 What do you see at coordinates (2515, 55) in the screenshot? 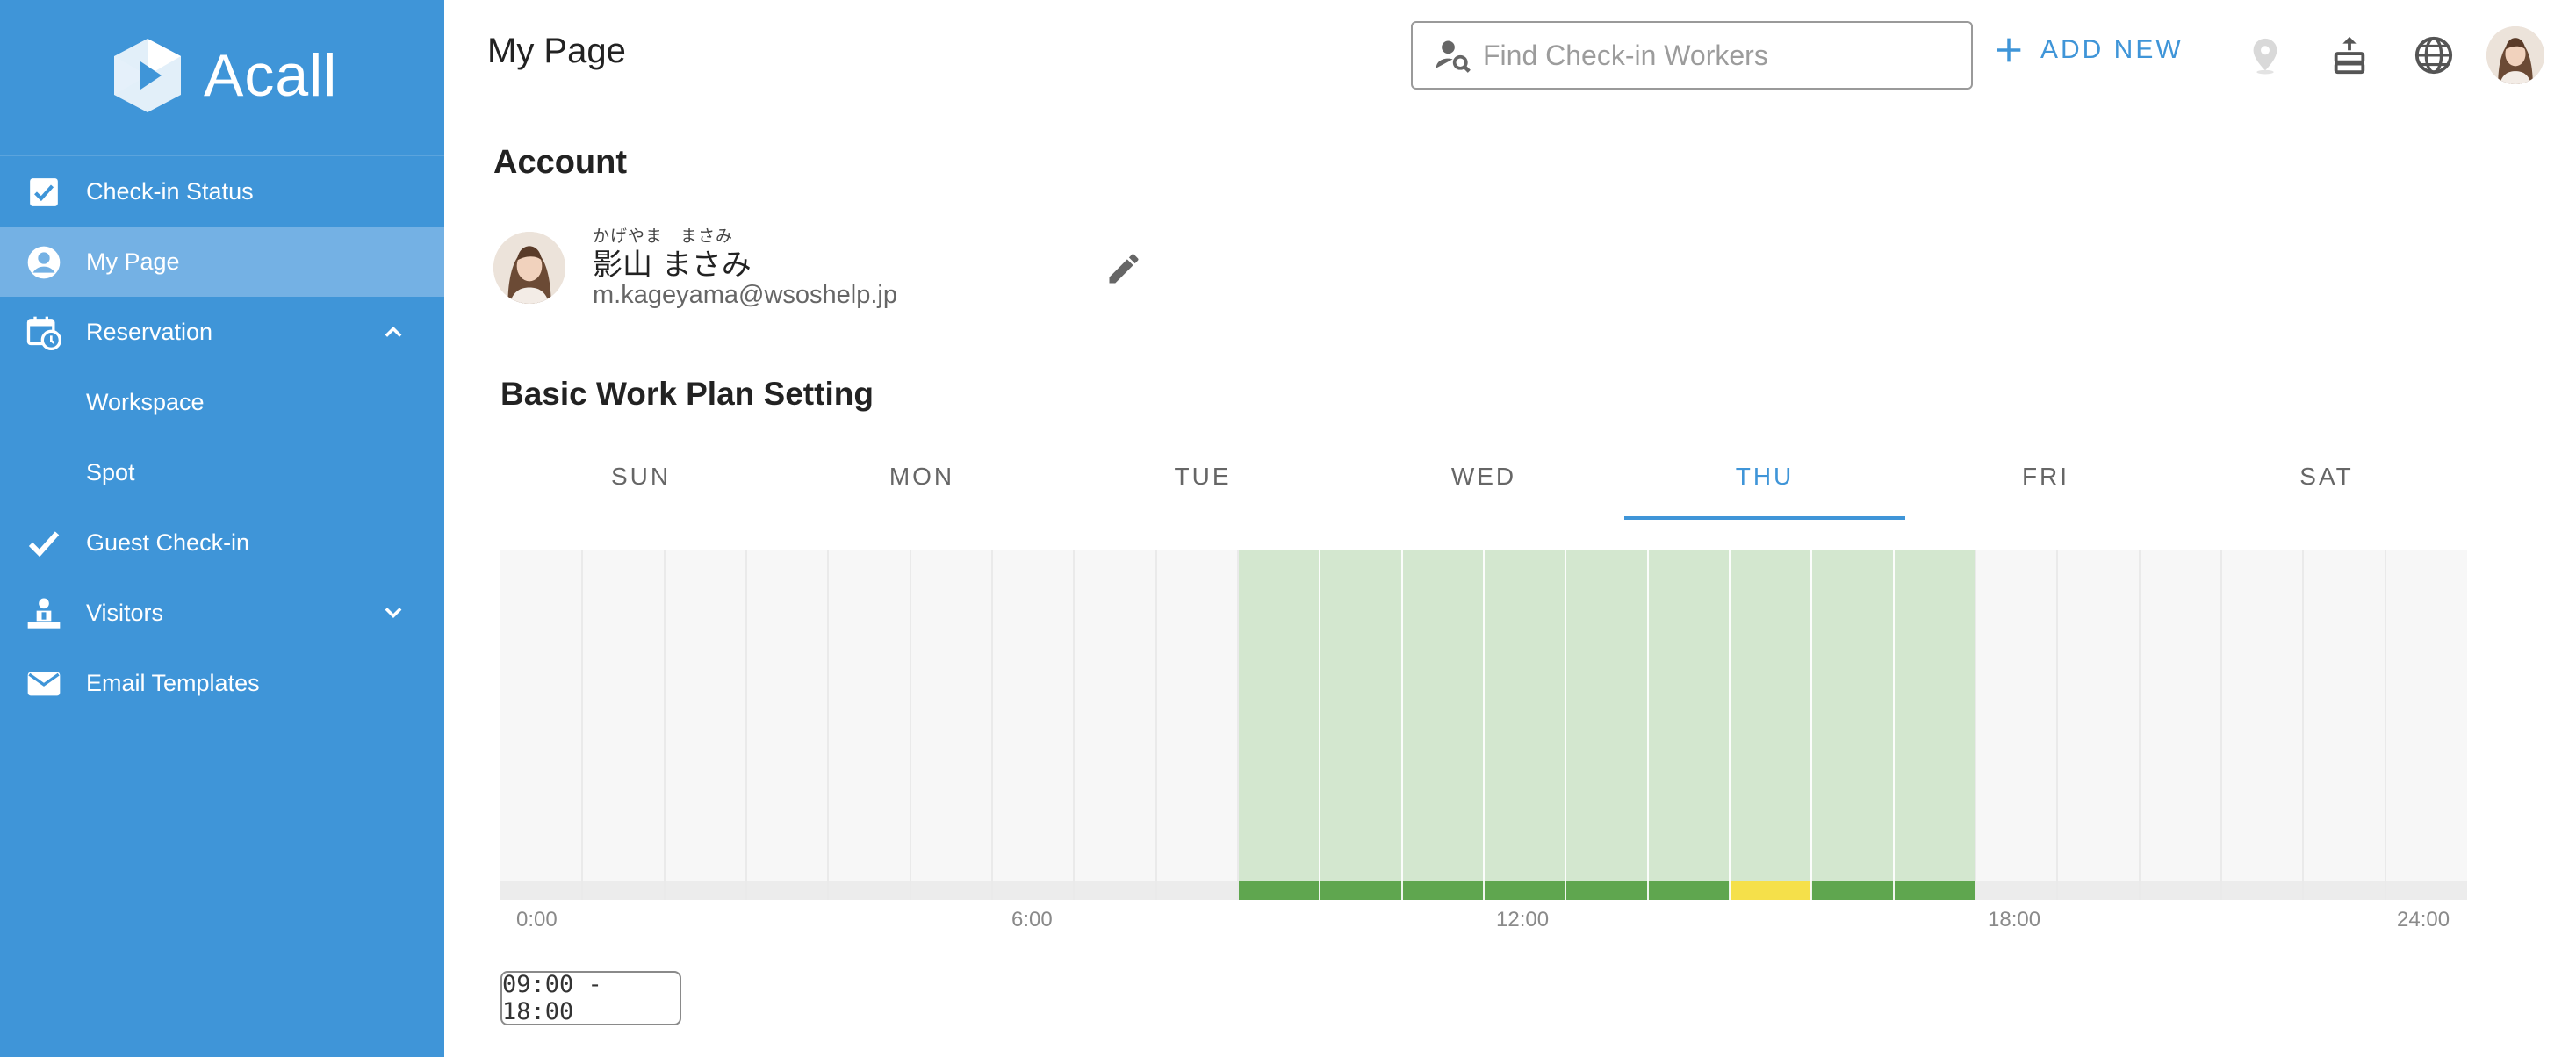
I see `header-avatar` at bounding box center [2515, 55].